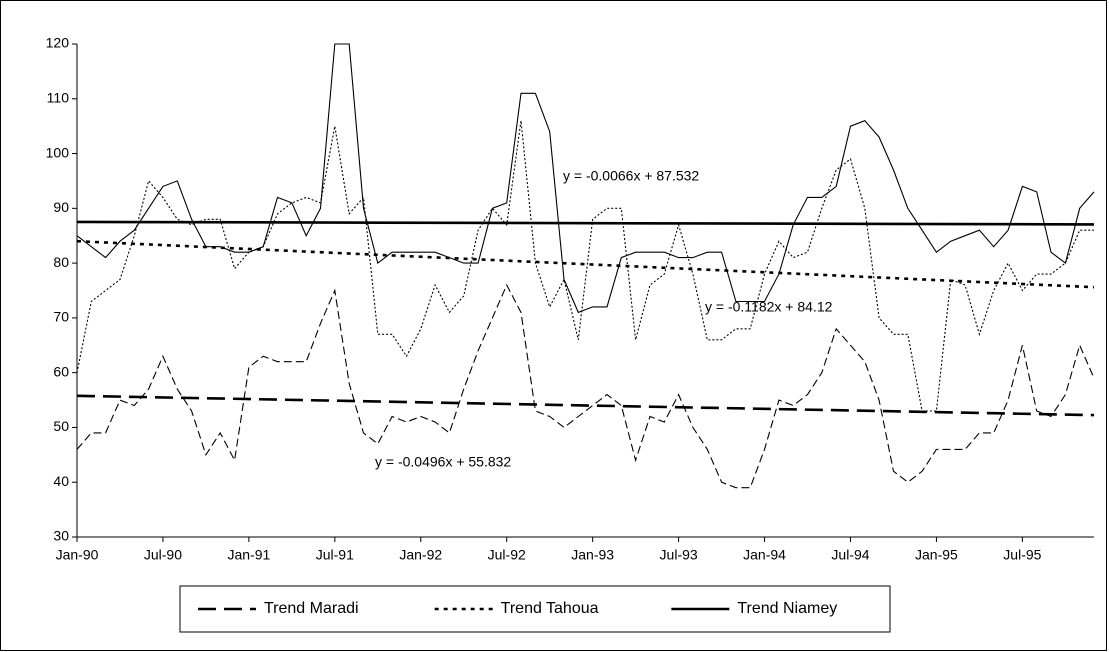 This screenshot has width=1109, height=652. What do you see at coordinates (787, 608) in the screenshot?
I see `legend-label: Trend Niamey` at bounding box center [787, 608].